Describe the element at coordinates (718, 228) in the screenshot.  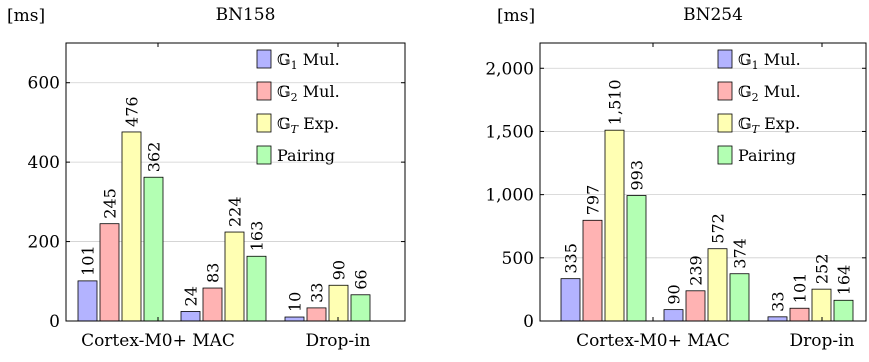
I see `data-label: 572` at that location.